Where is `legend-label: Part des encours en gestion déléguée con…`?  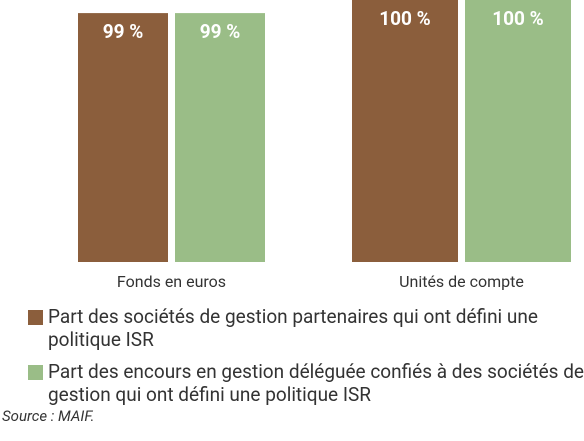 legend-label: Part des encours en gestion déléguée con… is located at coordinates (316, 383).